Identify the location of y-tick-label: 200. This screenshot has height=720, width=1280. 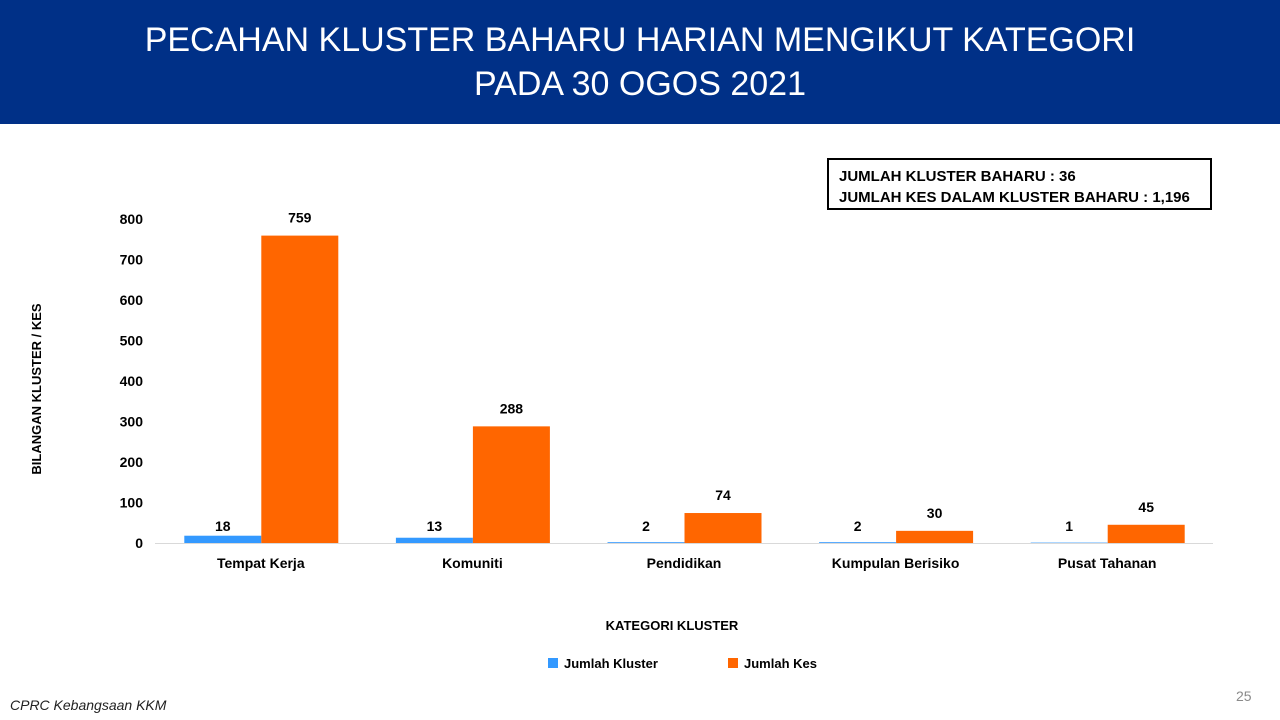
(132, 462).